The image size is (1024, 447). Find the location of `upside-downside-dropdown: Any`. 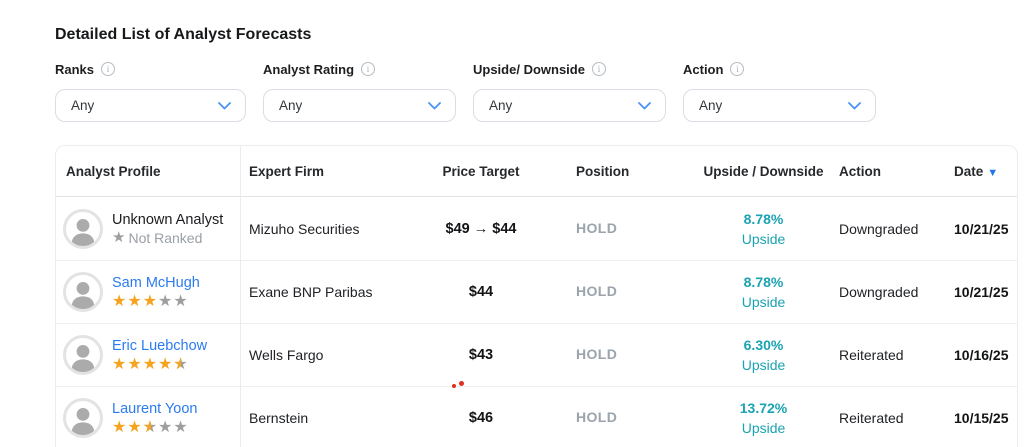

upside-downside-dropdown: Any is located at coordinates (569, 105).